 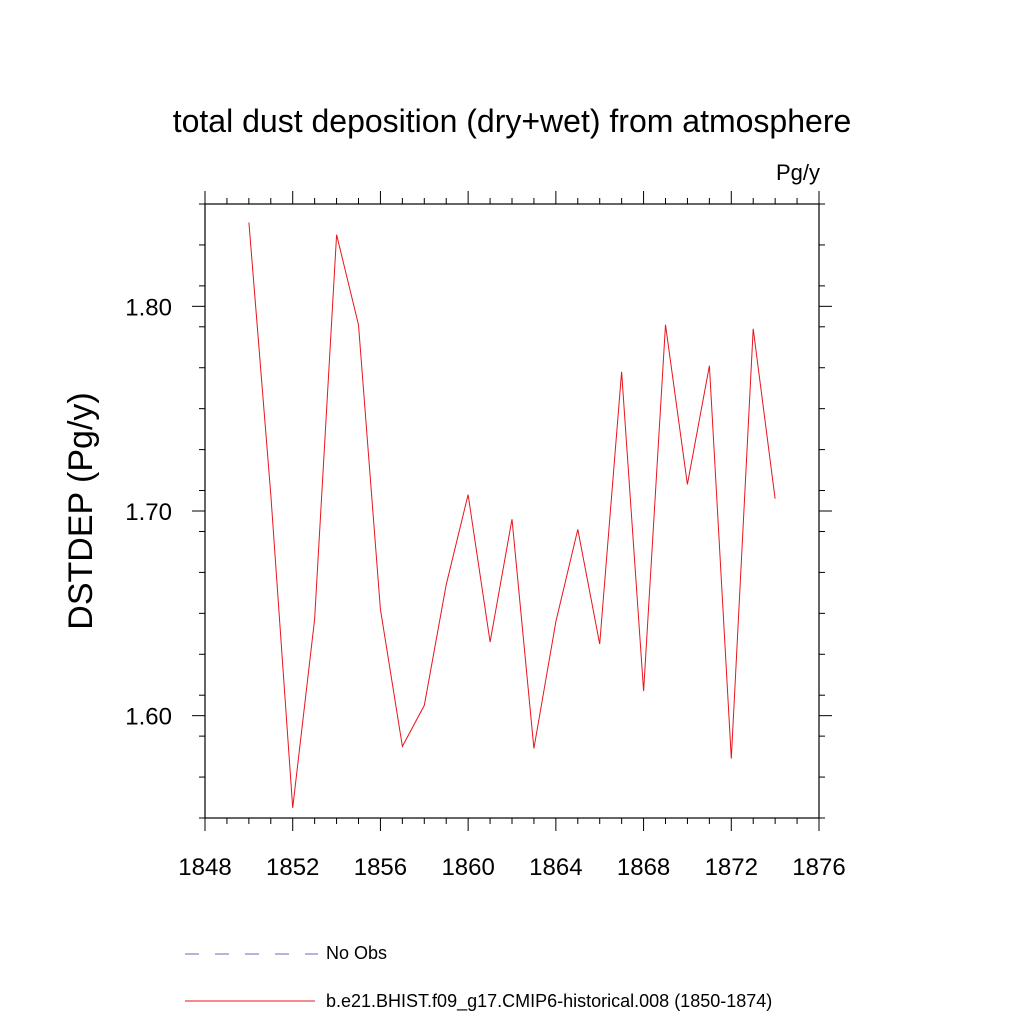 I want to click on y-axis-label: DSTDEP (Pg/y), so click(x=81, y=510).